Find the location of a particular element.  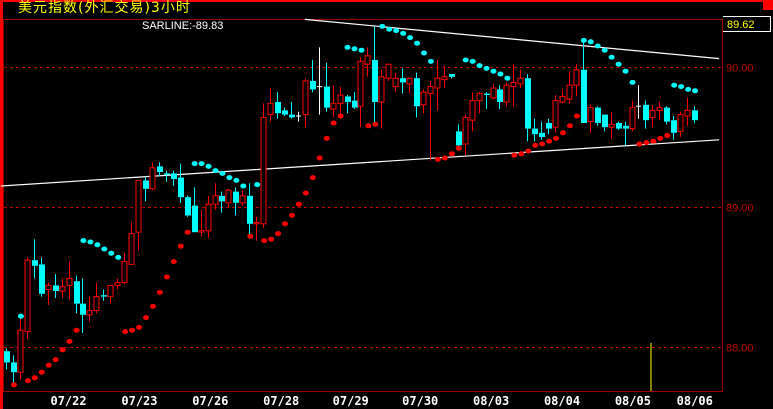

y-tick-label: 89.00 is located at coordinates (740, 209).